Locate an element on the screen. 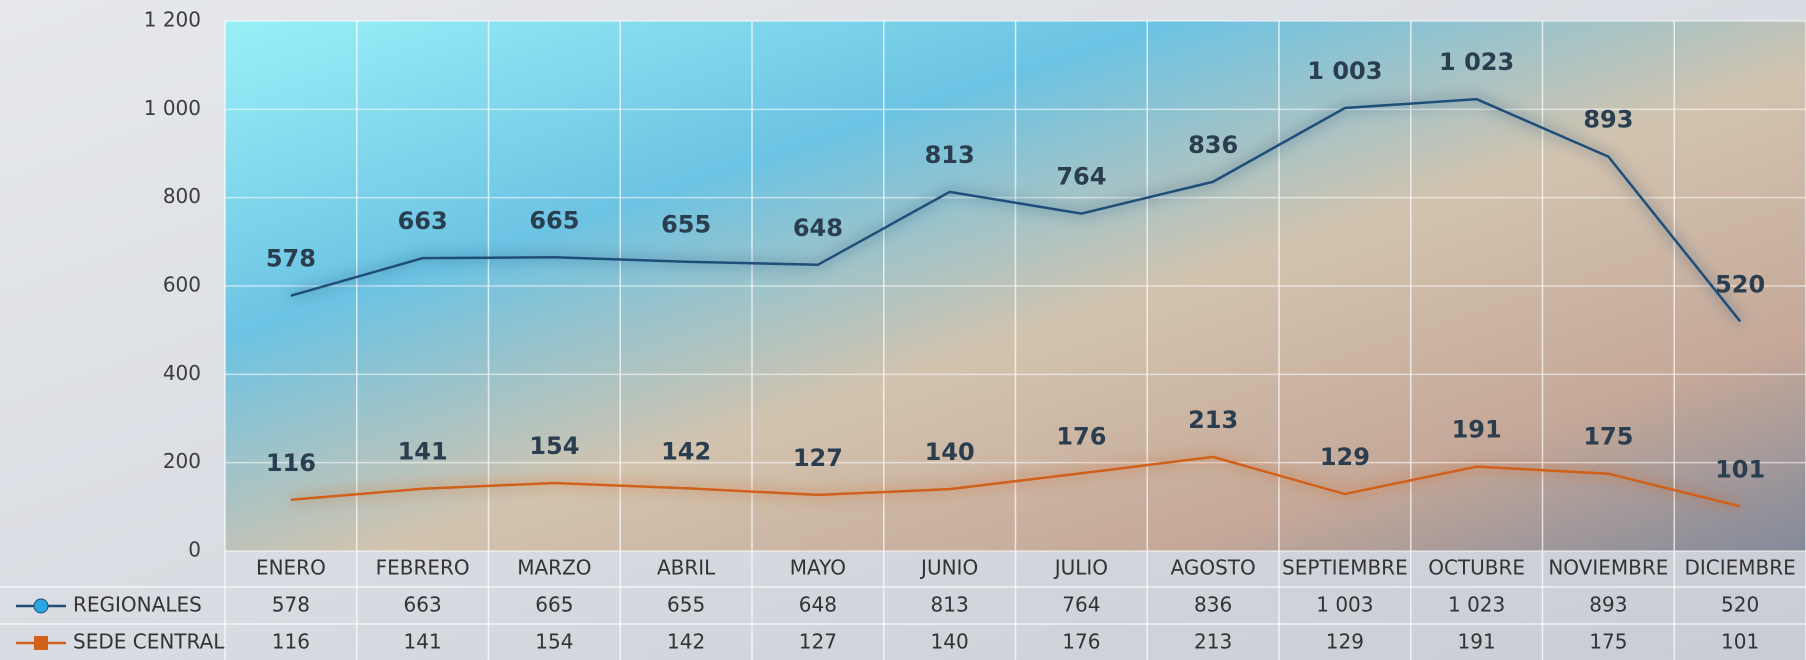 The width and height of the screenshot is (1806, 660). data-label: 116 is located at coordinates (291, 463).